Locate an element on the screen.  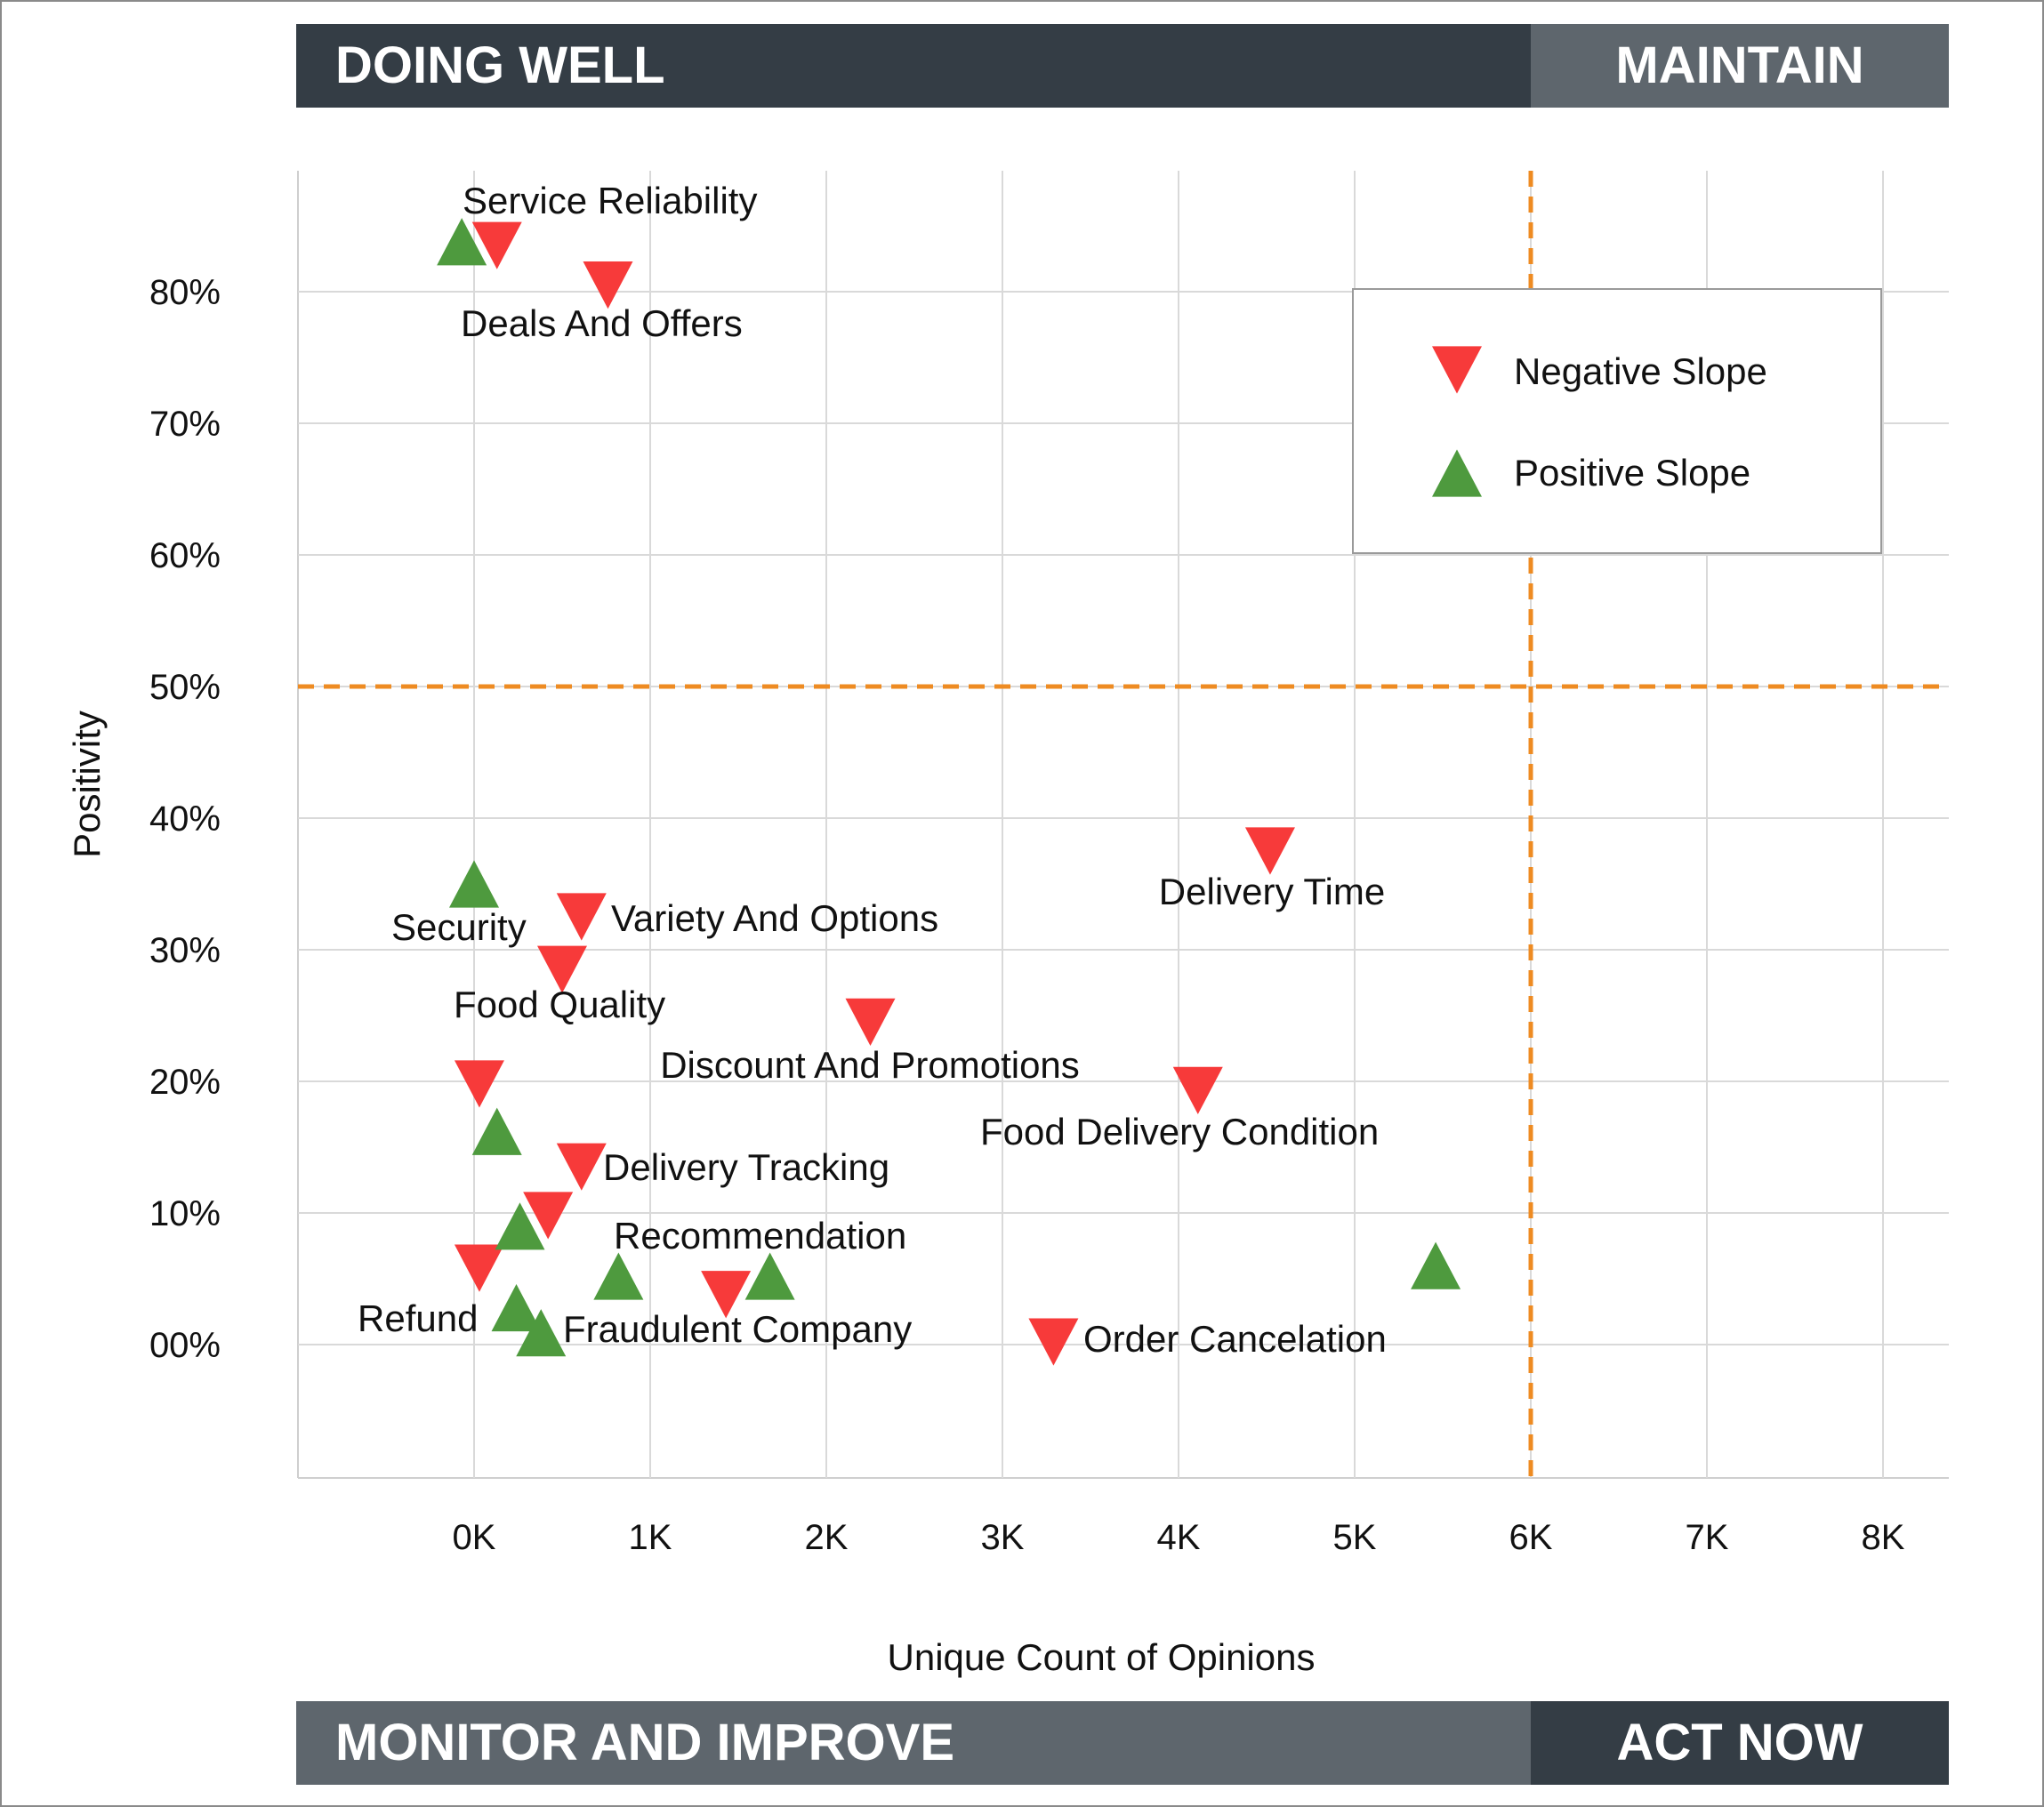
negative-point-delivery-tracking is located at coordinates (581, 1167).